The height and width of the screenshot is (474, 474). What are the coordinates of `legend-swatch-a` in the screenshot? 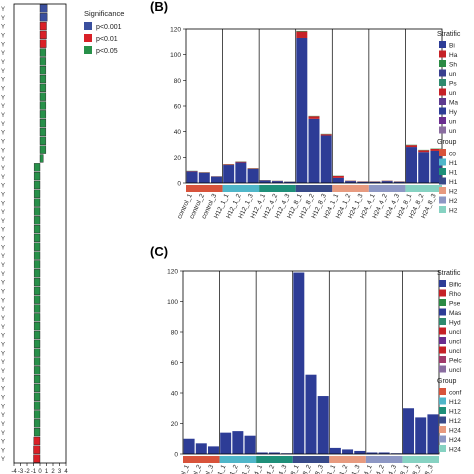 It's located at (88, 50).